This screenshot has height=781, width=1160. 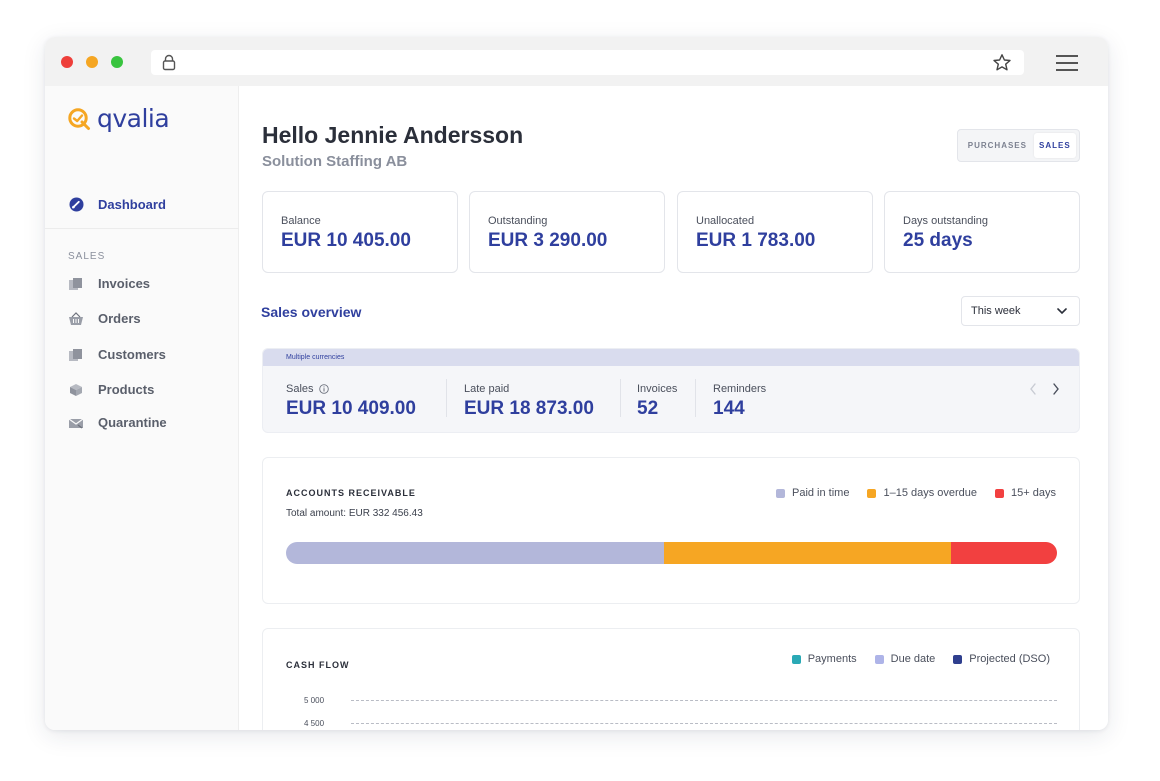 What do you see at coordinates (1062, 310) in the screenshot?
I see `chevron-down-icon` at bounding box center [1062, 310].